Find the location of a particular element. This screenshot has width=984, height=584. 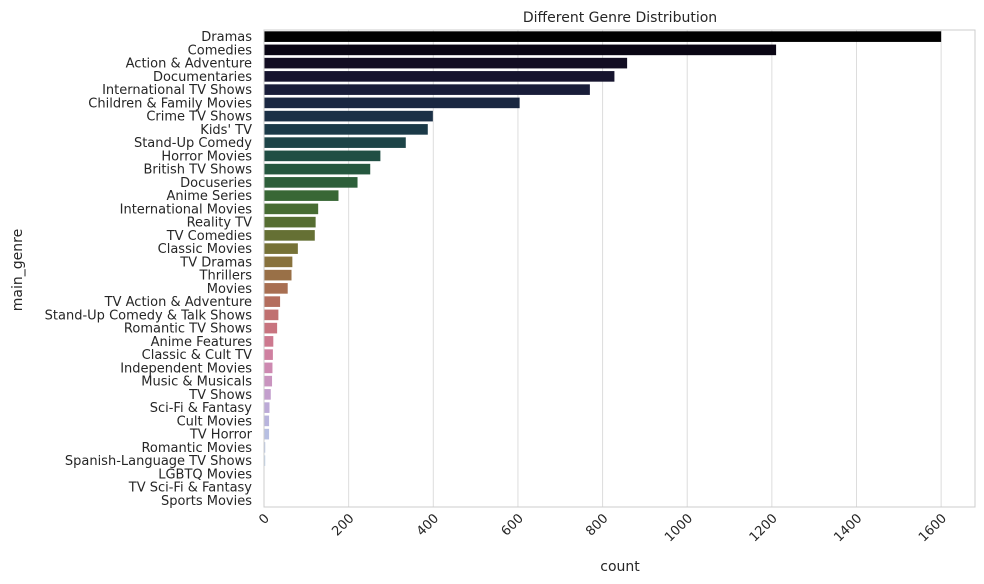

chart-title: Different Genre Distribution is located at coordinates (620, 18).